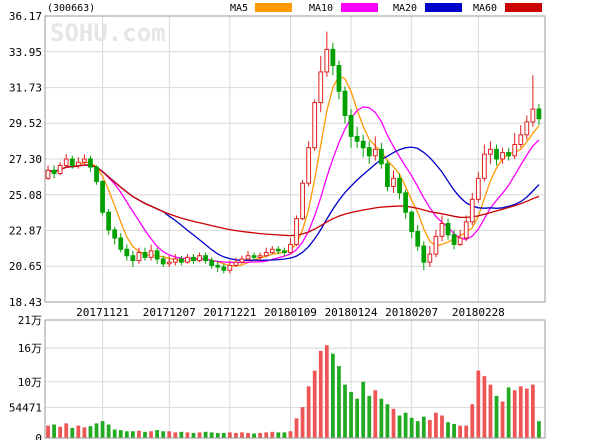  What do you see at coordinates (25, 123) in the screenshot?
I see `price-tick-label: 29.52` at bounding box center [25, 123].